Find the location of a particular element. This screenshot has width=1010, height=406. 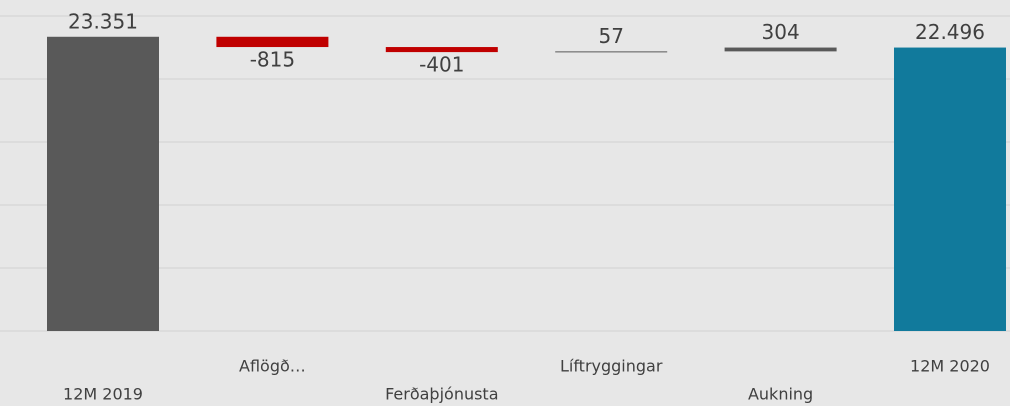

data-label: 57 is located at coordinates (610, 36).